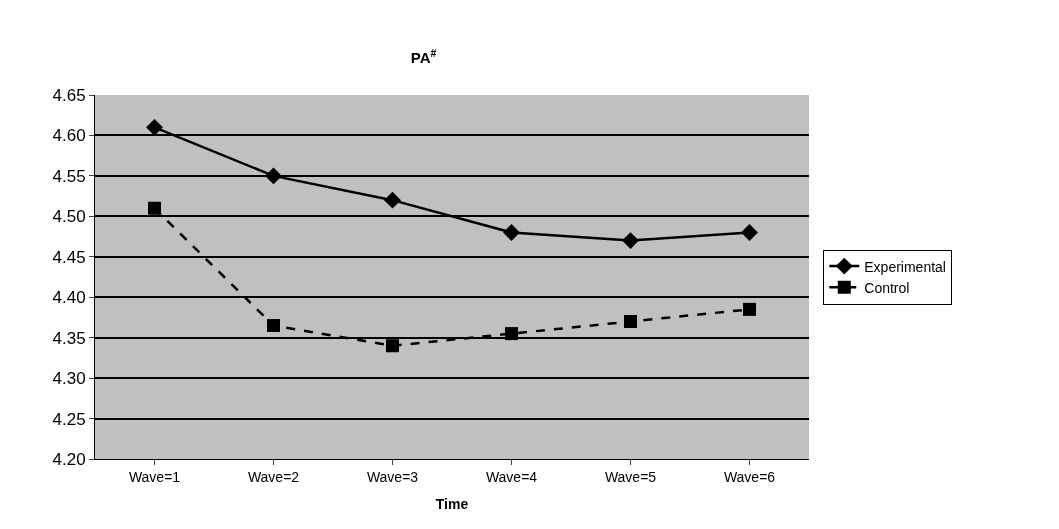 This screenshot has height=529, width=1059. Describe the element at coordinates (69, 419) in the screenshot. I see `y-tick-label: 4.25` at that location.